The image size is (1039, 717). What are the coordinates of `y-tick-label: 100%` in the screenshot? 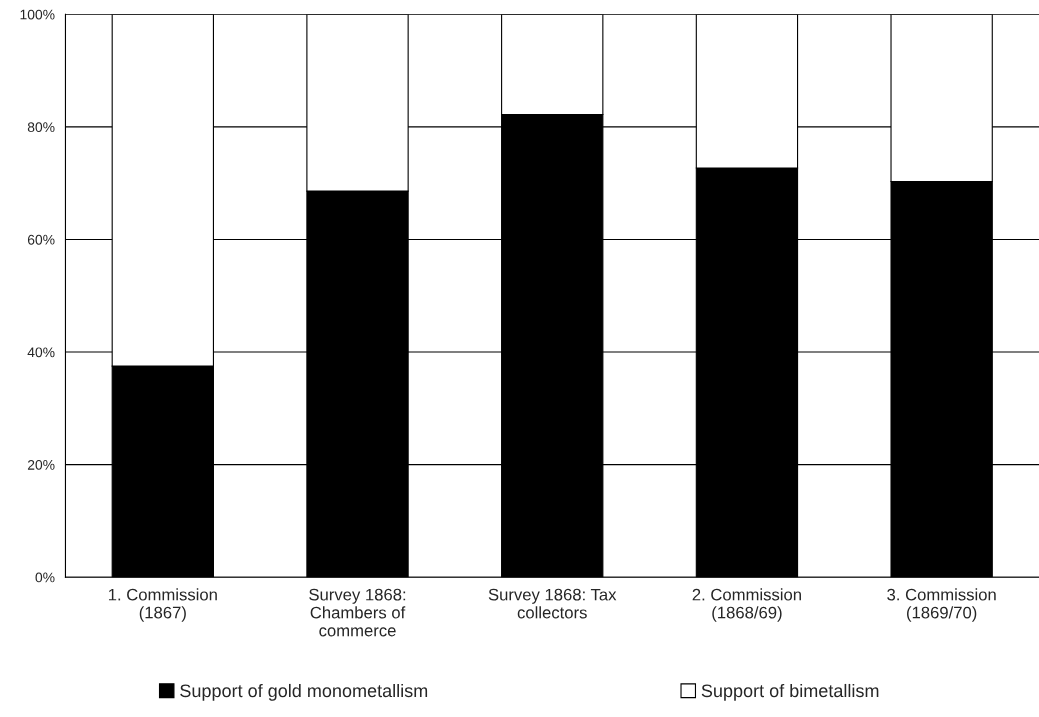 It's located at (37, 14).